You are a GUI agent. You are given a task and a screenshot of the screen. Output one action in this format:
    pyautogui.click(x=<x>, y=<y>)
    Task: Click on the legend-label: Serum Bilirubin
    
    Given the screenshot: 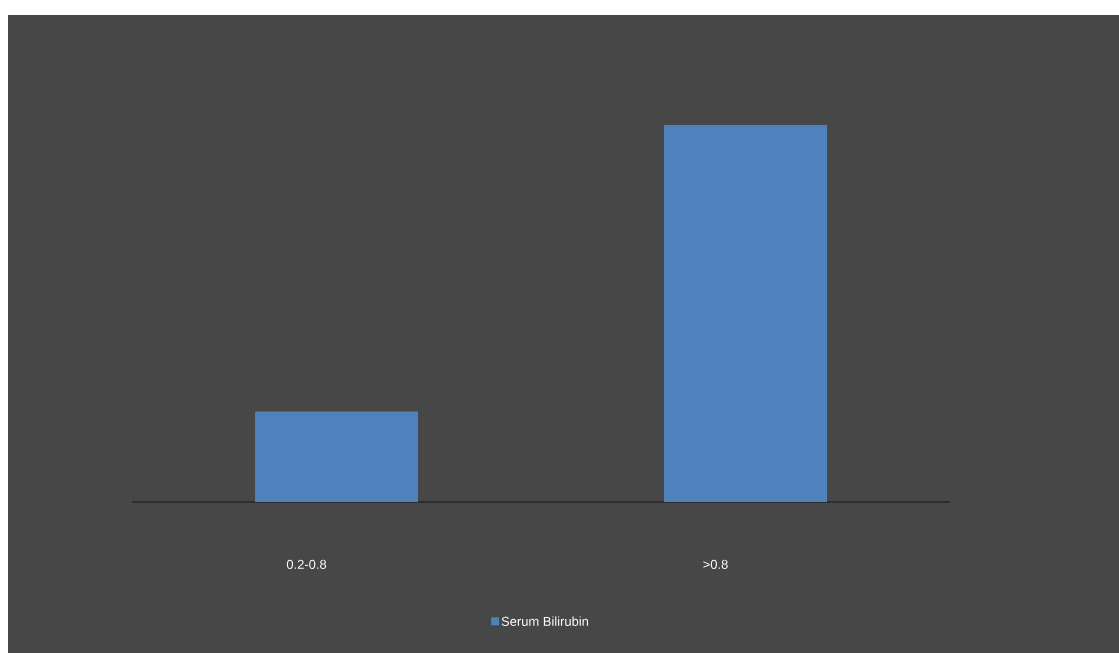 What is the action you would take?
    pyautogui.click(x=545, y=621)
    